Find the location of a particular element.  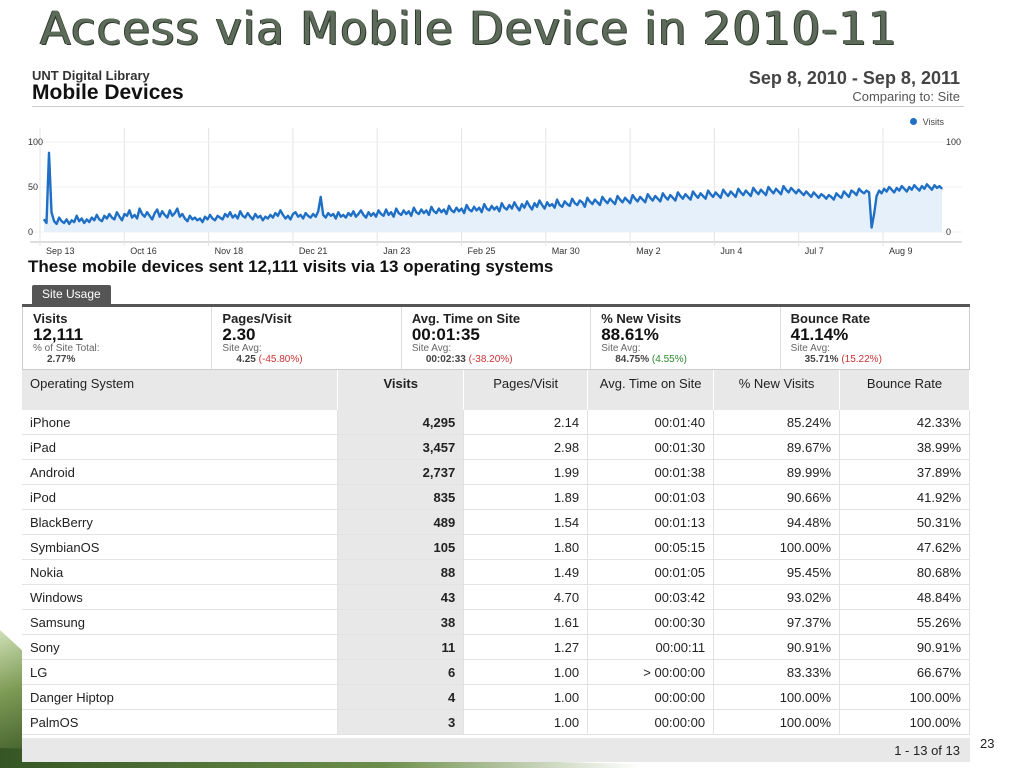

table-row: iPhone 4,295 2.14 00:01:40 85.24% 42.33% is located at coordinates (496, 422).